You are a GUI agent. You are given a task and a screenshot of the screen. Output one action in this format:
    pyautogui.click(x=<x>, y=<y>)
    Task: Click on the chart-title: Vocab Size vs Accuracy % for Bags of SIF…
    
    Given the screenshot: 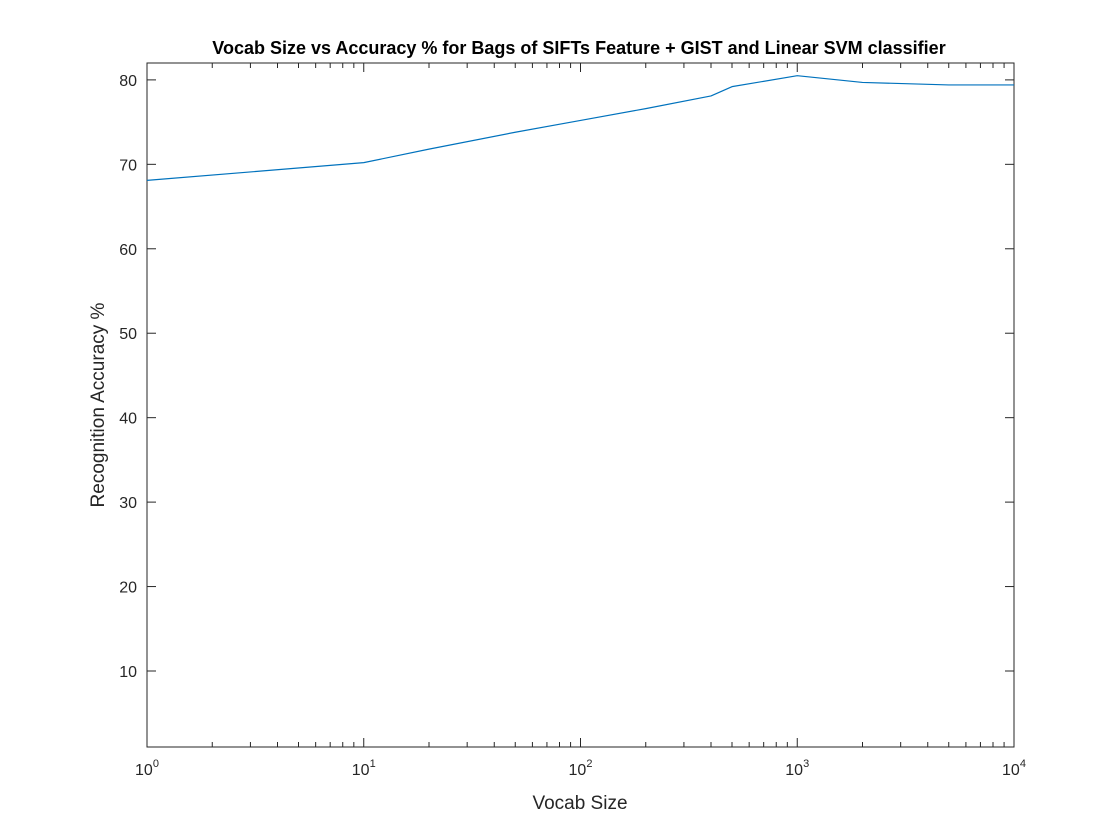 What is the action you would take?
    pyautogui.click(x=578, y=48)
    